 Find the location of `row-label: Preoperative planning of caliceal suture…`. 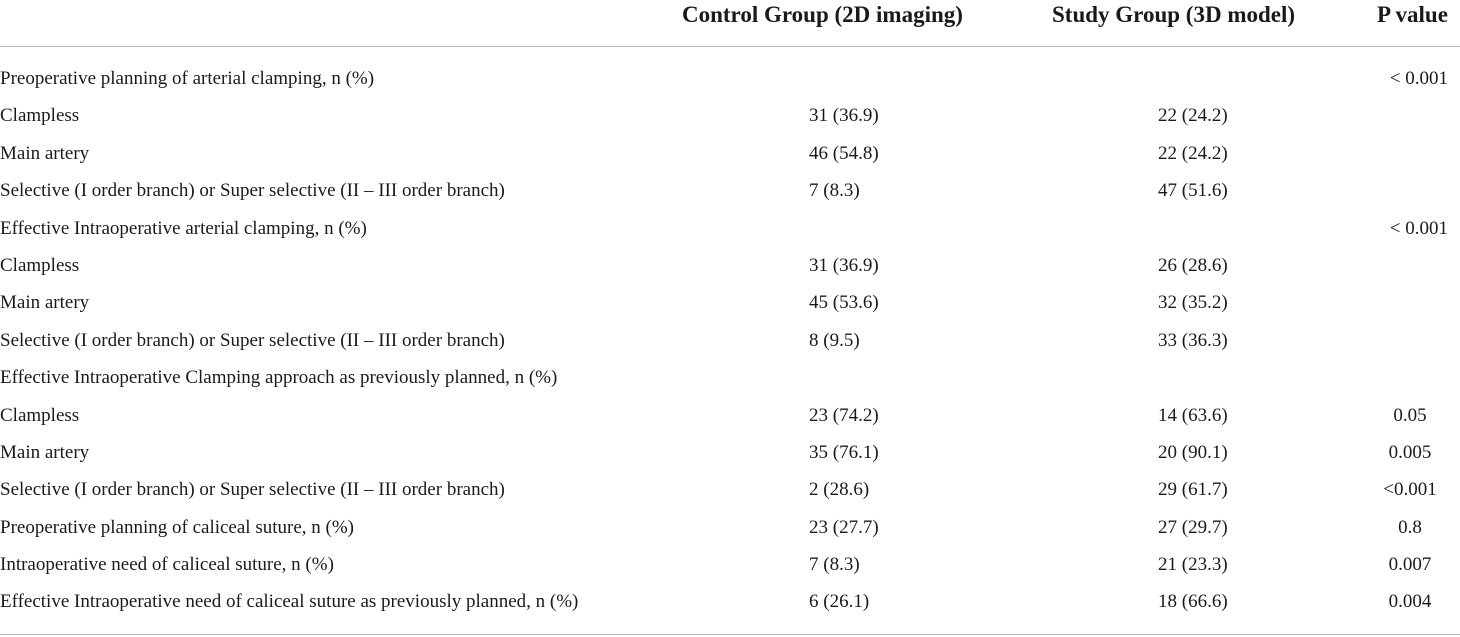

row-label: Preoperative planning of caliceal suture… is located at coordinates (177, 527).